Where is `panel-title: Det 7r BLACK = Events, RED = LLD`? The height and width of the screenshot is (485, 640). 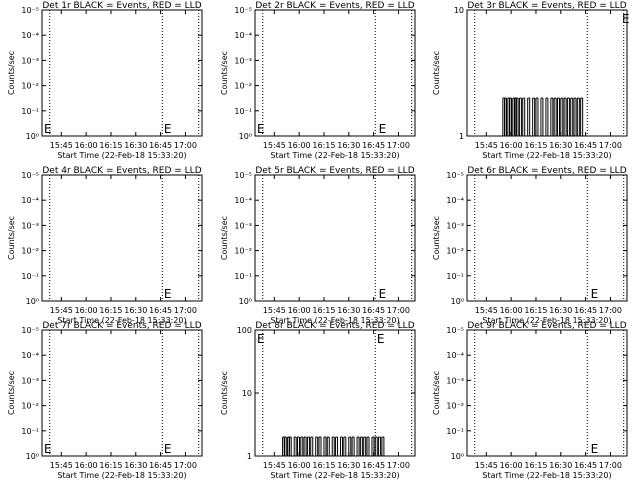 panel-title: Det 7r BLACK = Events, RED = LLD is located at coordinates (121, 326).